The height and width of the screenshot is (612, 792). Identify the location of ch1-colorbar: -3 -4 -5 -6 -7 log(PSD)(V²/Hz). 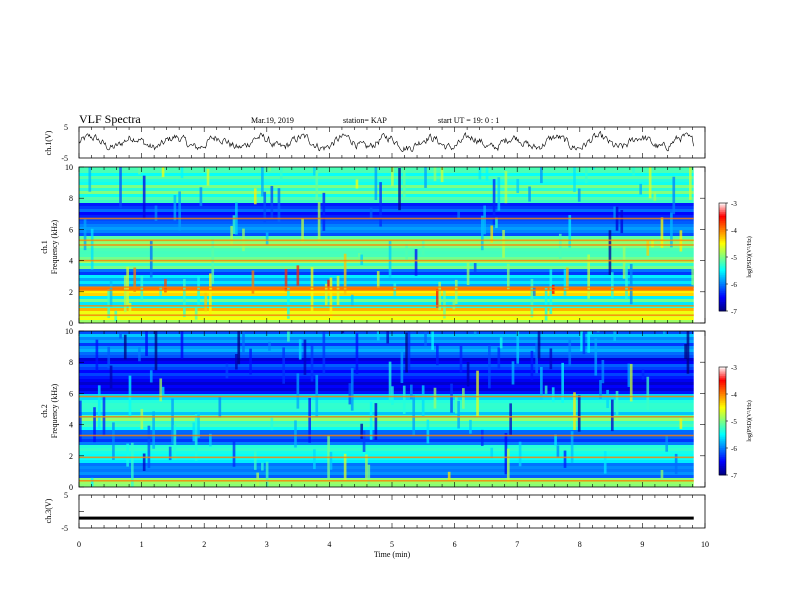
(735, 258).